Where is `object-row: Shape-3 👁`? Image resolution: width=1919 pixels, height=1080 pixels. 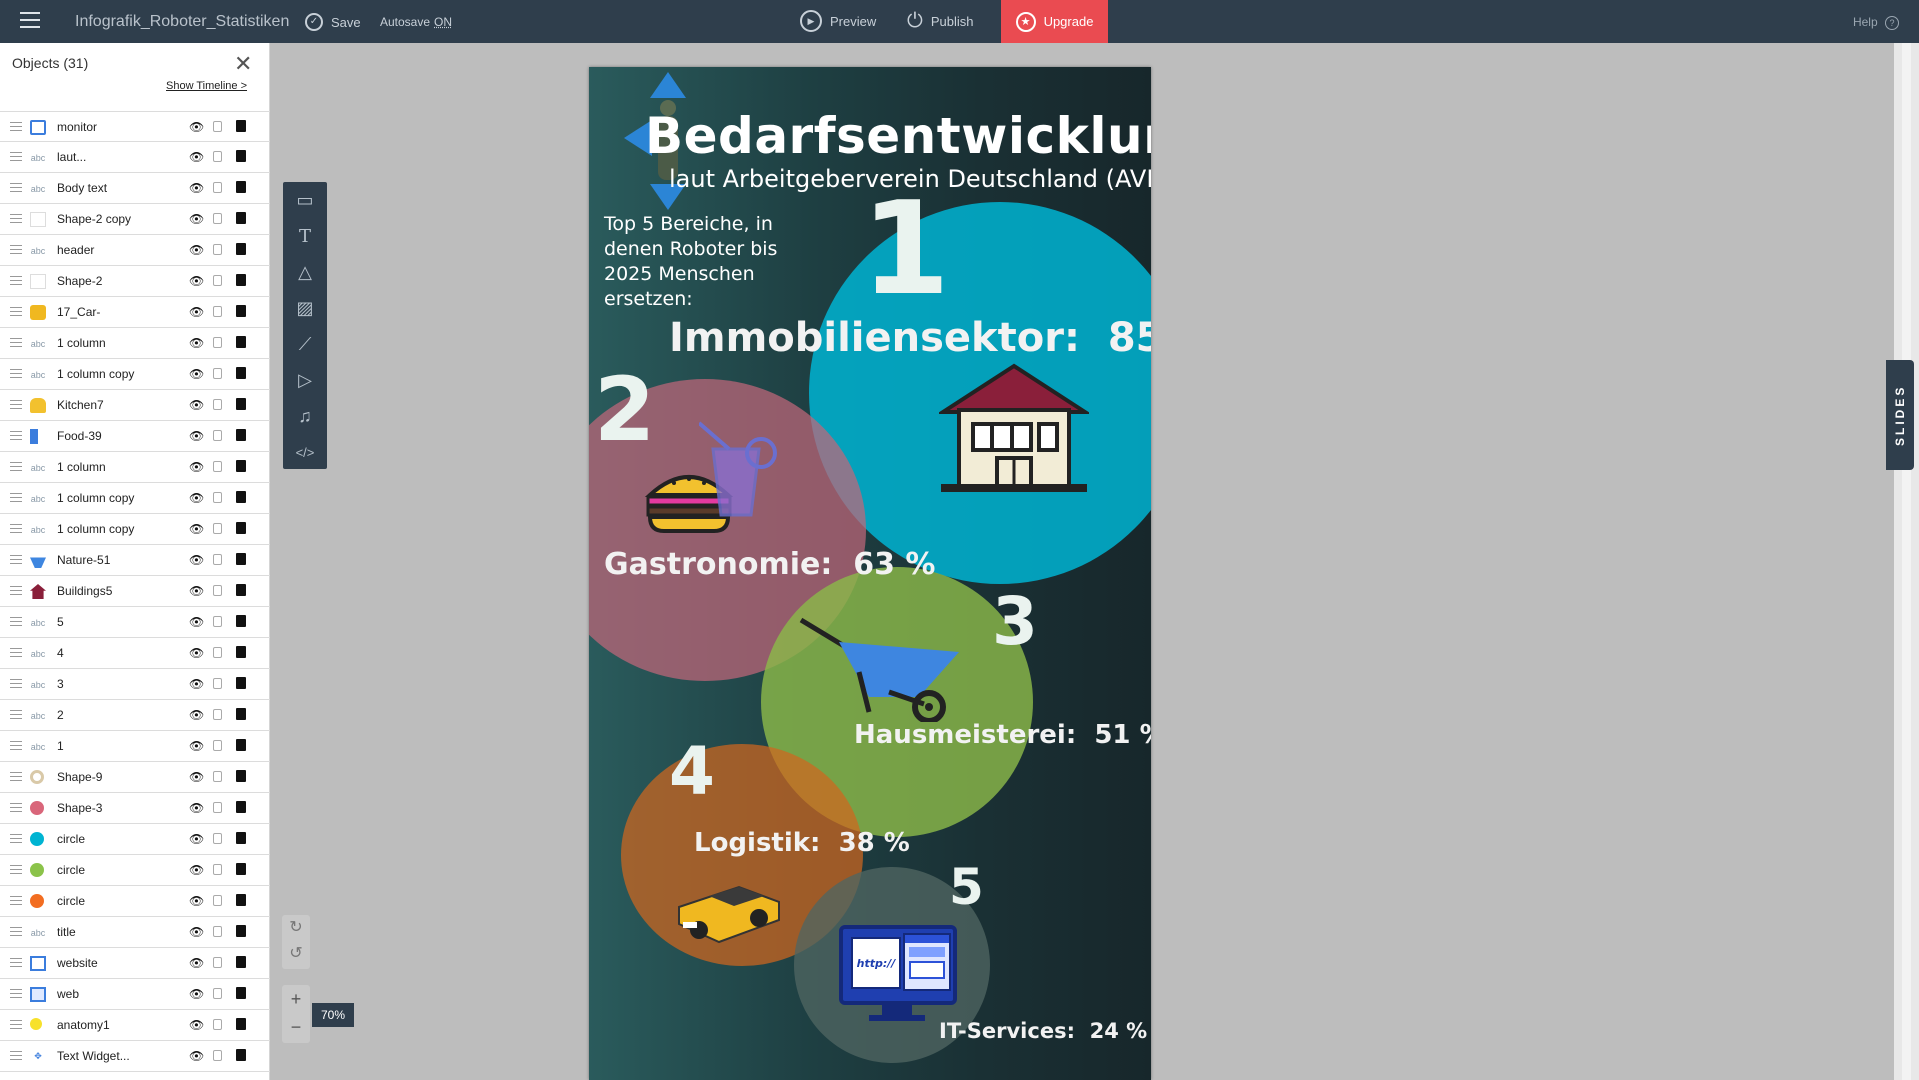 object-row: Shape-3 👁 is located at coordinates (135, 808).